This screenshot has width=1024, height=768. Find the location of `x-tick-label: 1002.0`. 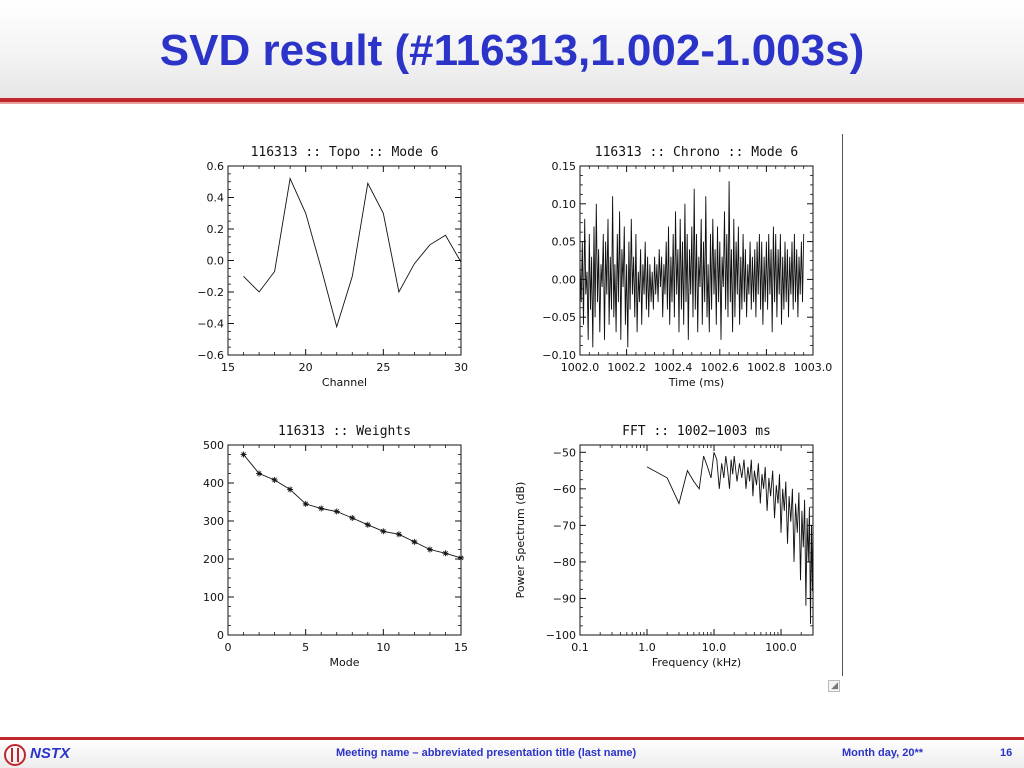

x-tick-label: 1002.0 is located at coordinates (580, 367).